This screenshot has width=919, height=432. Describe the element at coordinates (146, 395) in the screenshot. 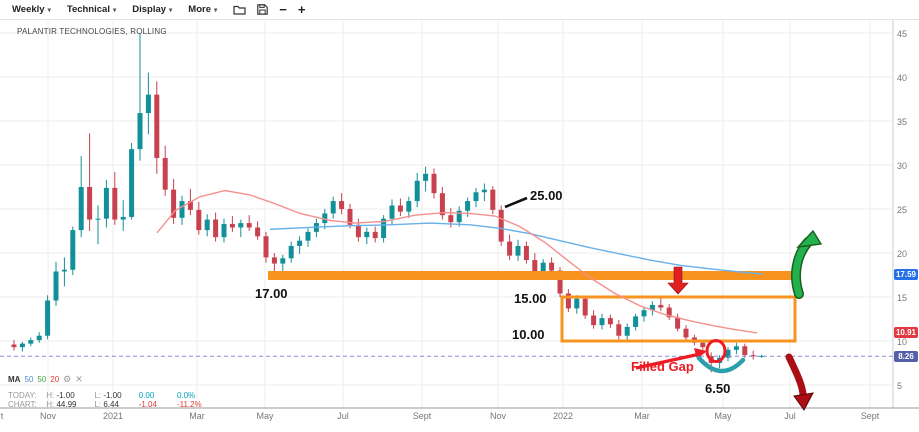

I see `today-change-value: 0.00` at that location.